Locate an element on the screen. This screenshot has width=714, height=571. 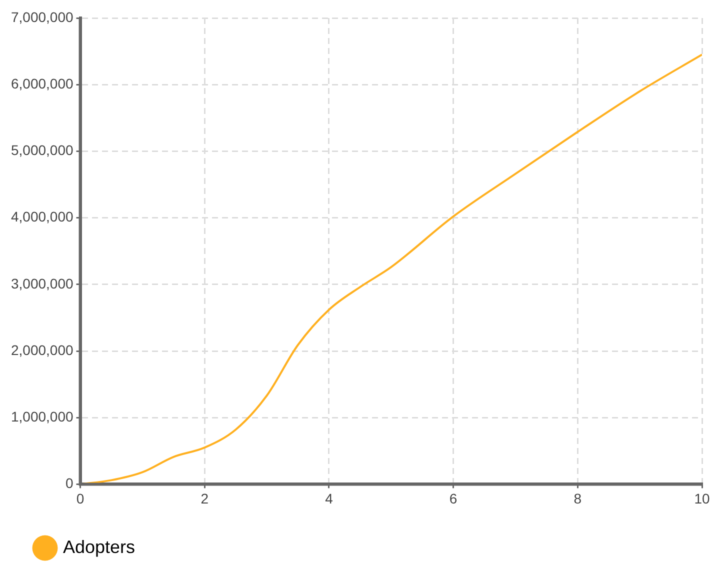
x-tick-label: 10 is located at coordinates (702, 498).